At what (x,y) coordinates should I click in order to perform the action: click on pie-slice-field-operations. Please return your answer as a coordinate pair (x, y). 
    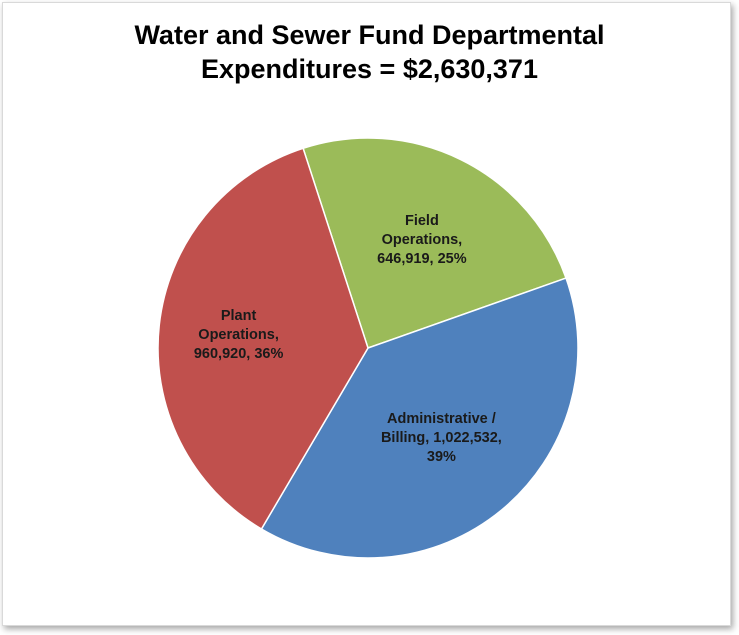
    Looking at the image, I should click on (434, 243).